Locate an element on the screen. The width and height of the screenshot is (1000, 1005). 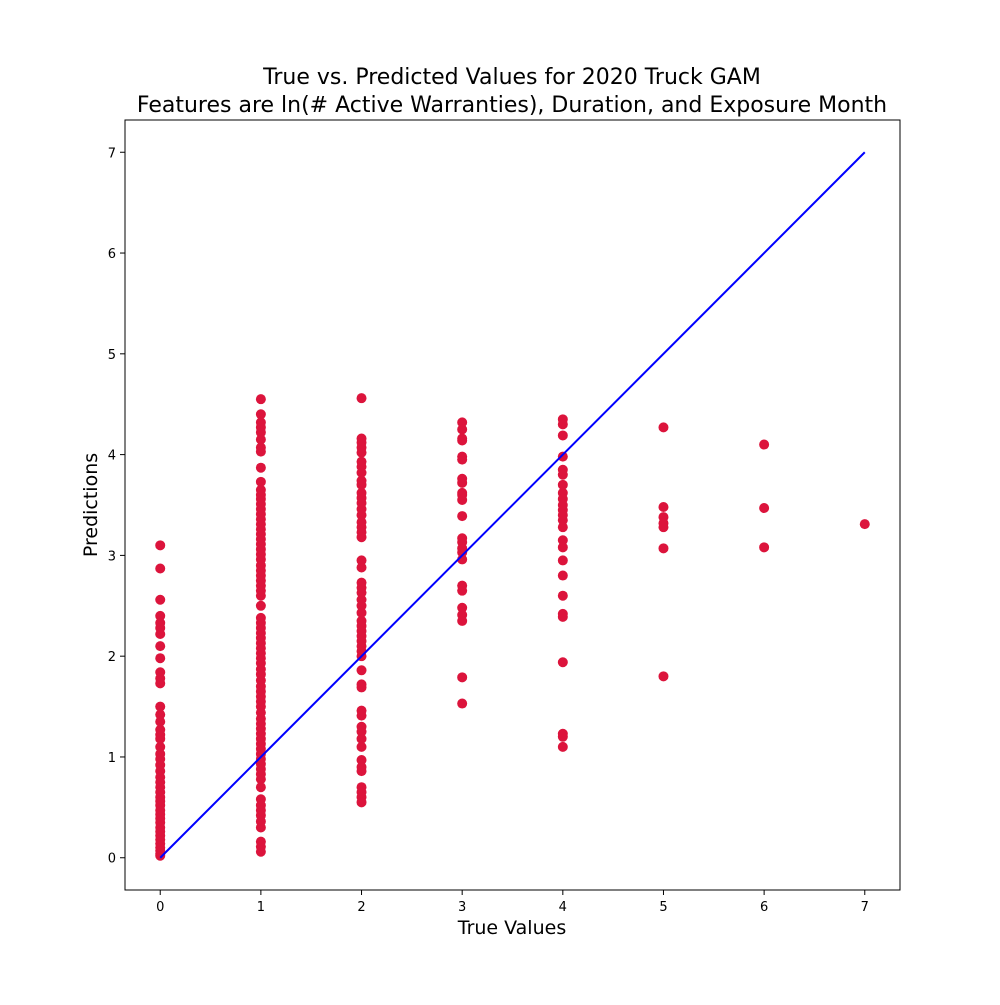
x-tick-label: 4 is located at coordinates (563, 907).